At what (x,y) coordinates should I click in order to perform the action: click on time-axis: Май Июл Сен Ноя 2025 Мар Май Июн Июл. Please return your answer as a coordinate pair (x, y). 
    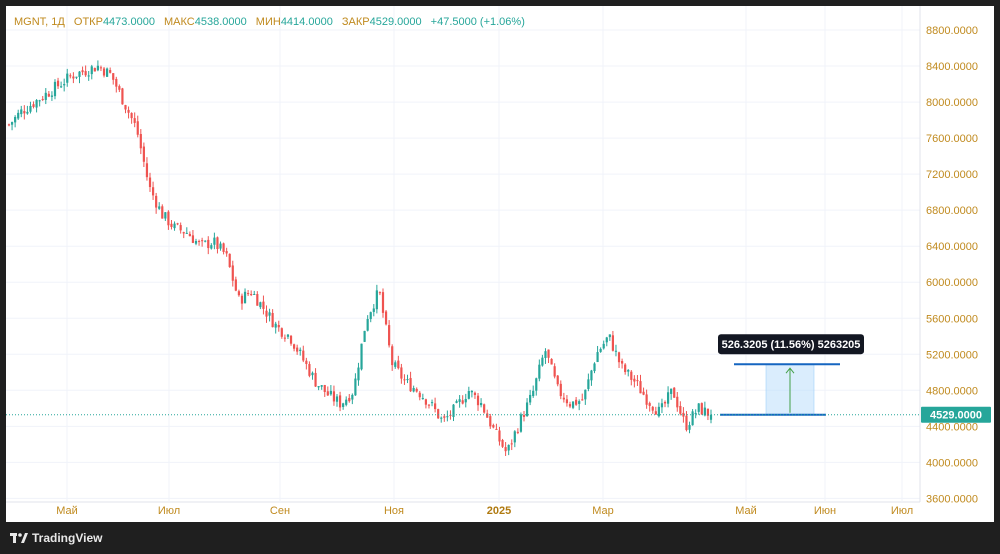
    Looking at the image, I should click on (484, 511).